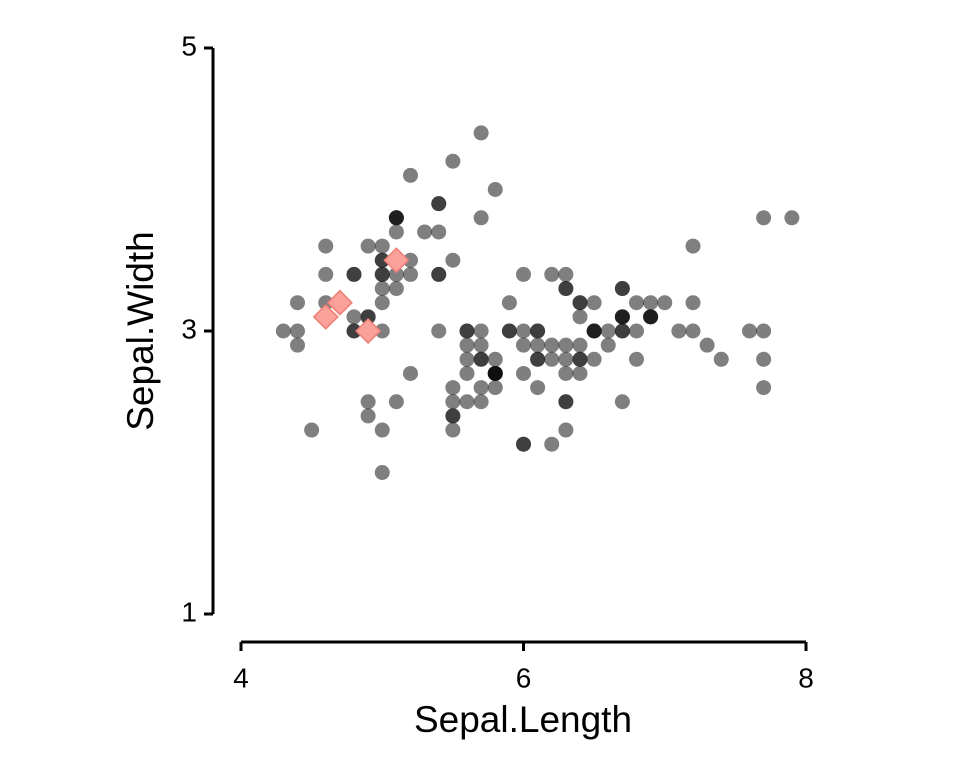  What do you see at coordinates (806, 677) in the screenshot?
I see `x-tick-label: 8` at bounding box center [806, 677].